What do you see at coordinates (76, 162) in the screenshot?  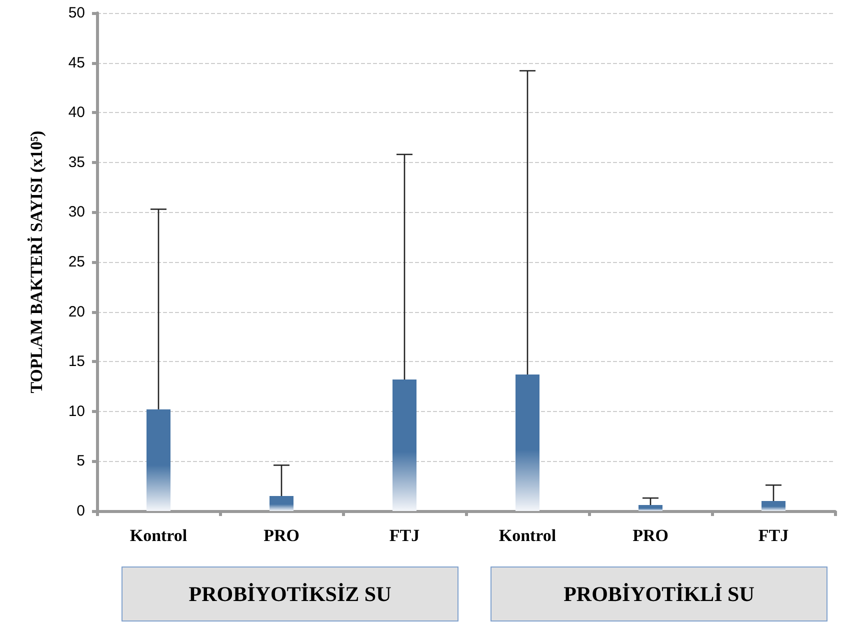 I see `y-tick-label: 35` at bounding box center [76, 162].